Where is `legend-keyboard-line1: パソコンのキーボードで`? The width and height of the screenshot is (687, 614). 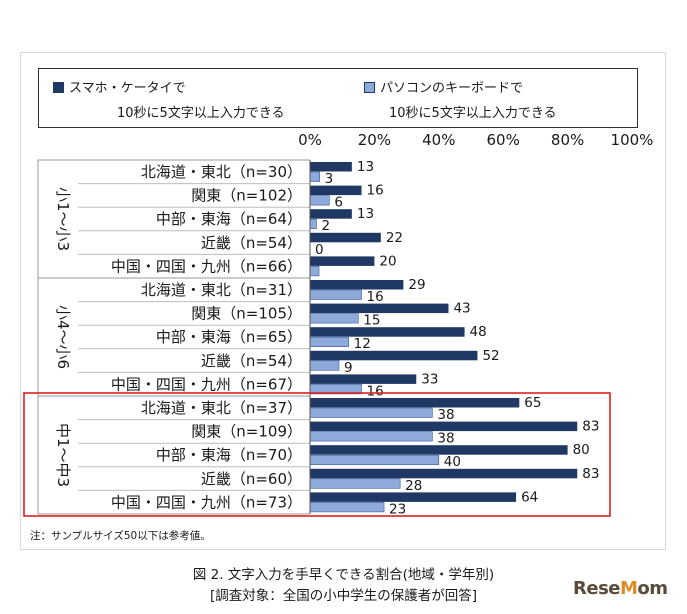
legend-keyboard-line1: パソコンのキーボードで is located at coordinates (452, 88).